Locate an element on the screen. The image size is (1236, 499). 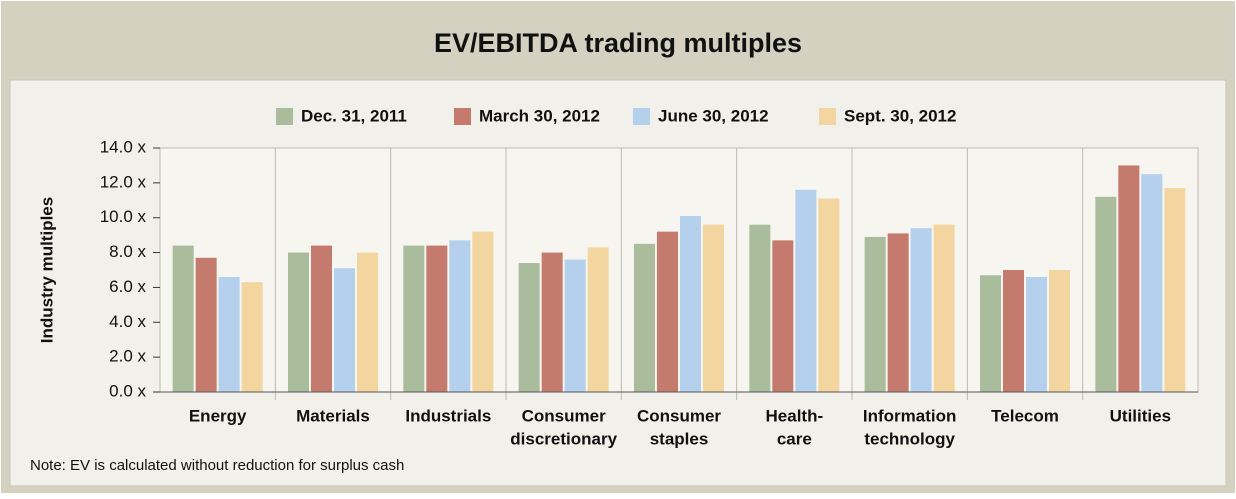
y-tick-label: 12.0 x is located at coordinates (123, 181).